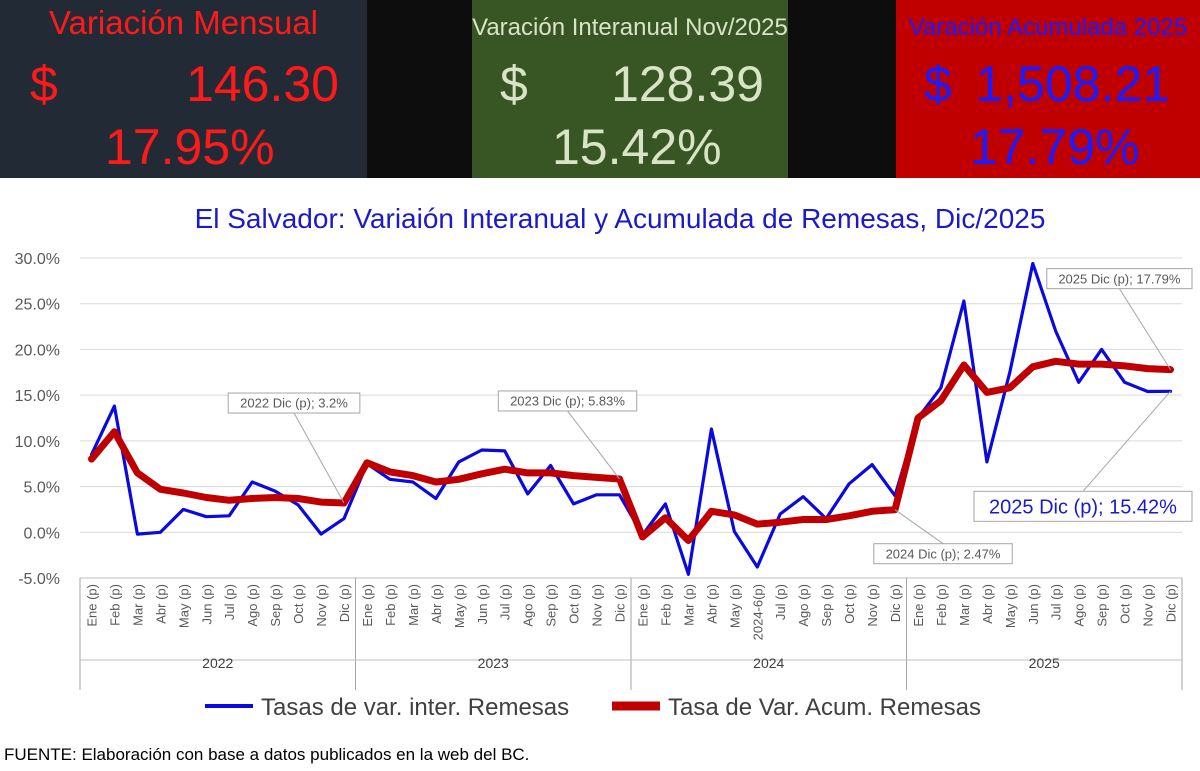  I want to click on kpi-monthly-percent: 17.95%, so click(190, 147).